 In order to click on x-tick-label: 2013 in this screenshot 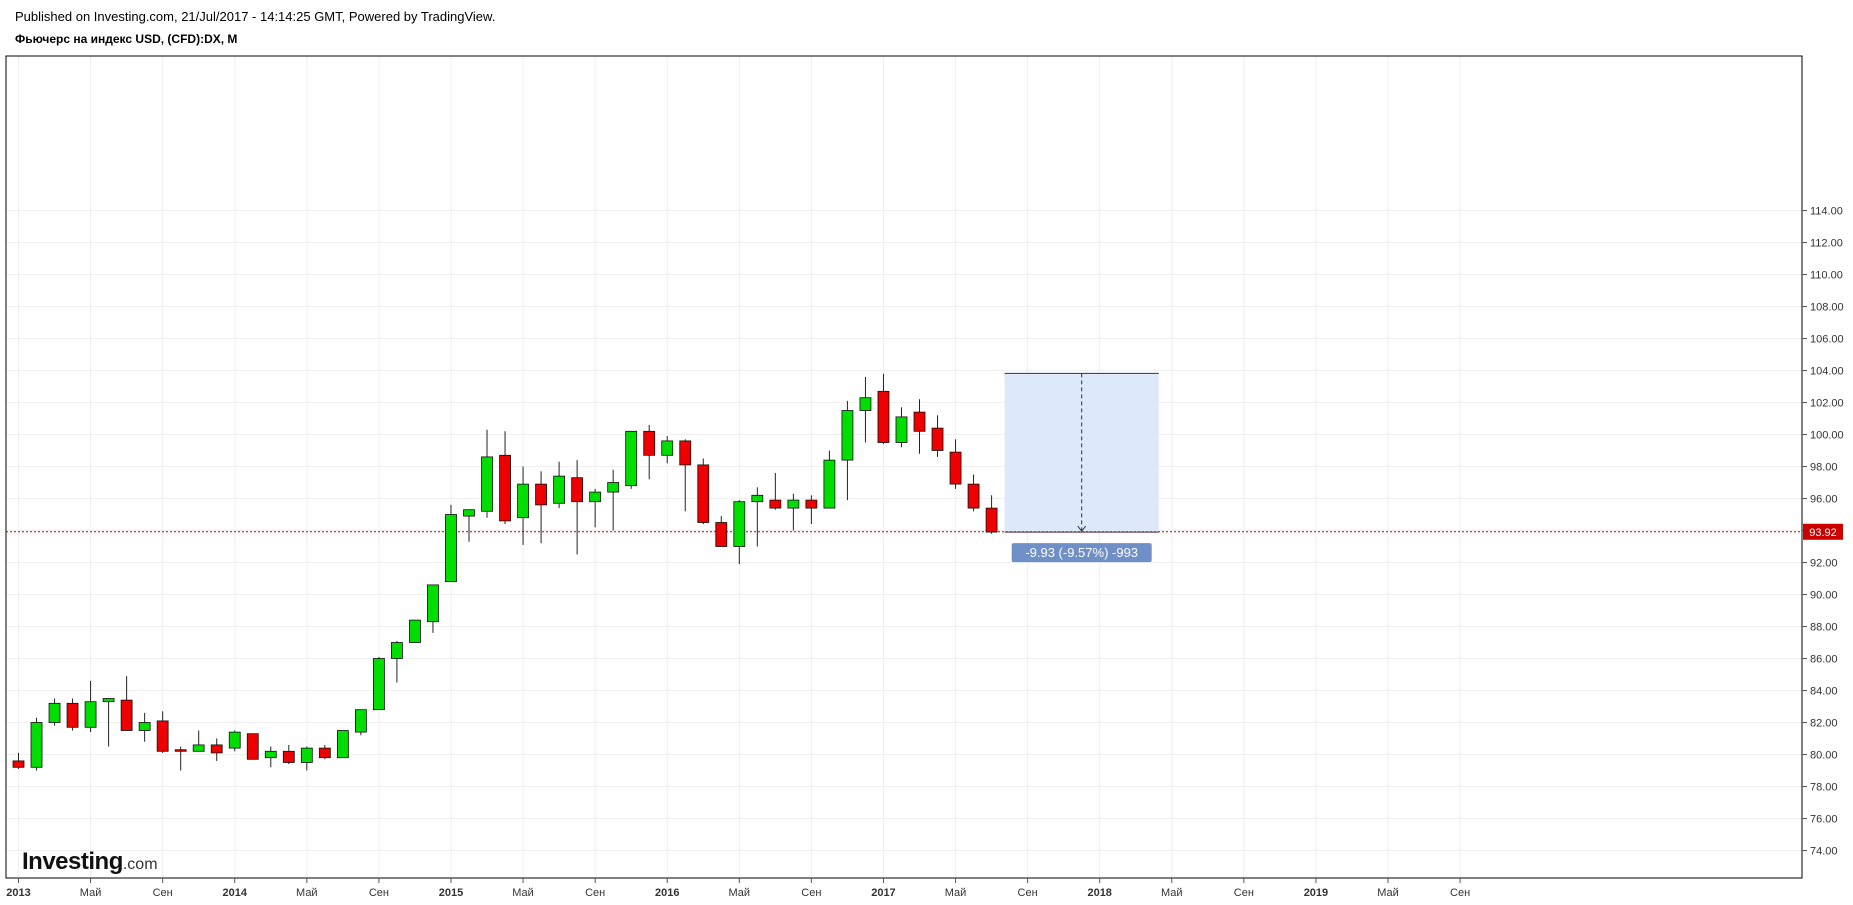, I will do `click(18, 893)`.